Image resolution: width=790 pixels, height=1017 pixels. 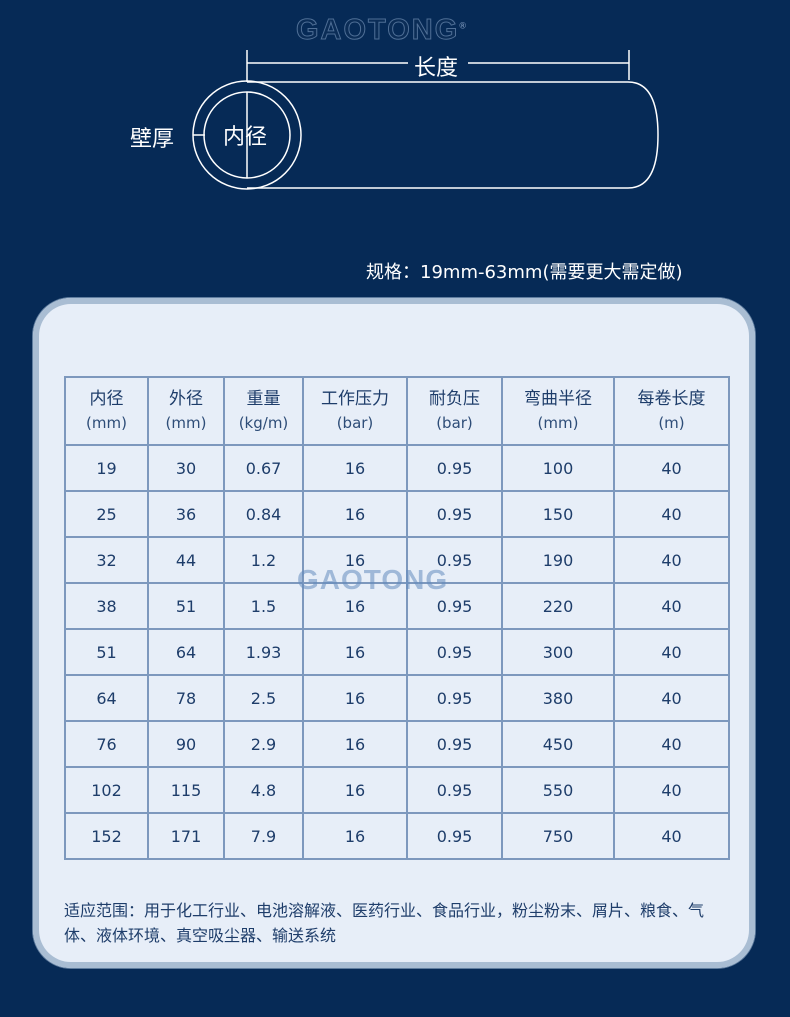 I want to click on column-header: 重量 (kg/m), so click(x=263, y=411).